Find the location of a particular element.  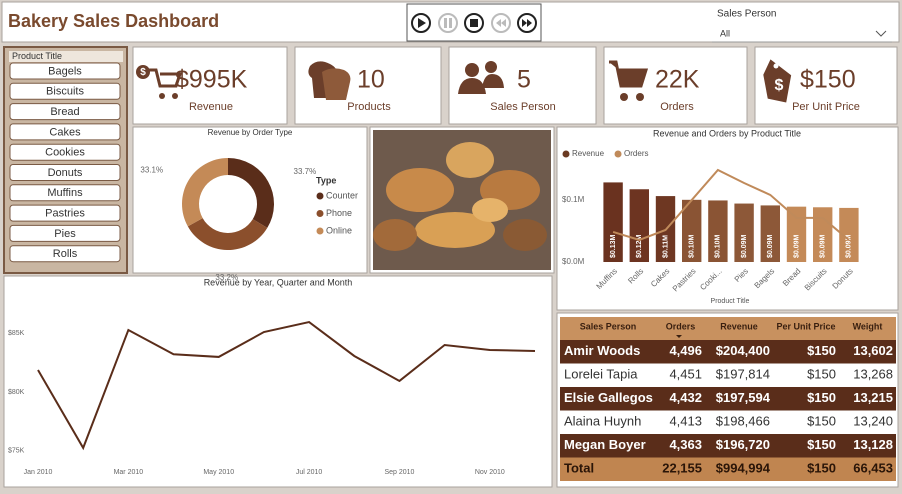

y-tick-label: $80K is located at coordinates (16, 392).